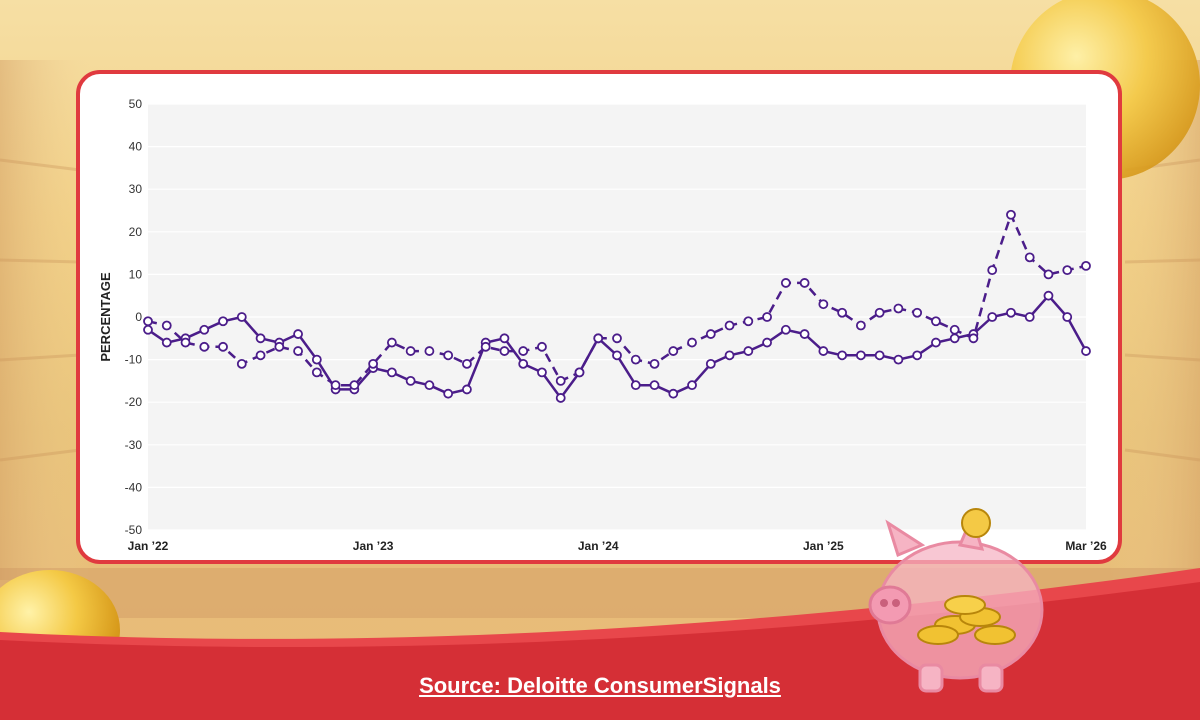  I want to click on y-tick-labels: 50 40 30 20 10 0 -10 -20 -30 -40 -50, so click(134, 317).